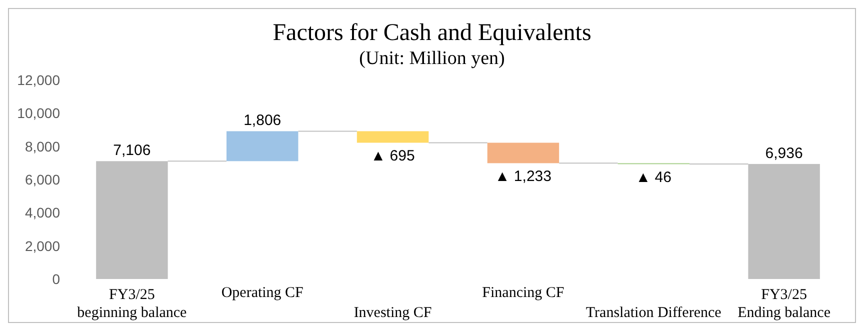 The image size is (864, 331). What do you see at coordinates (263, 121) in the screenshot?
I see `data-label: 1,806` at bounding box center [263, 121].